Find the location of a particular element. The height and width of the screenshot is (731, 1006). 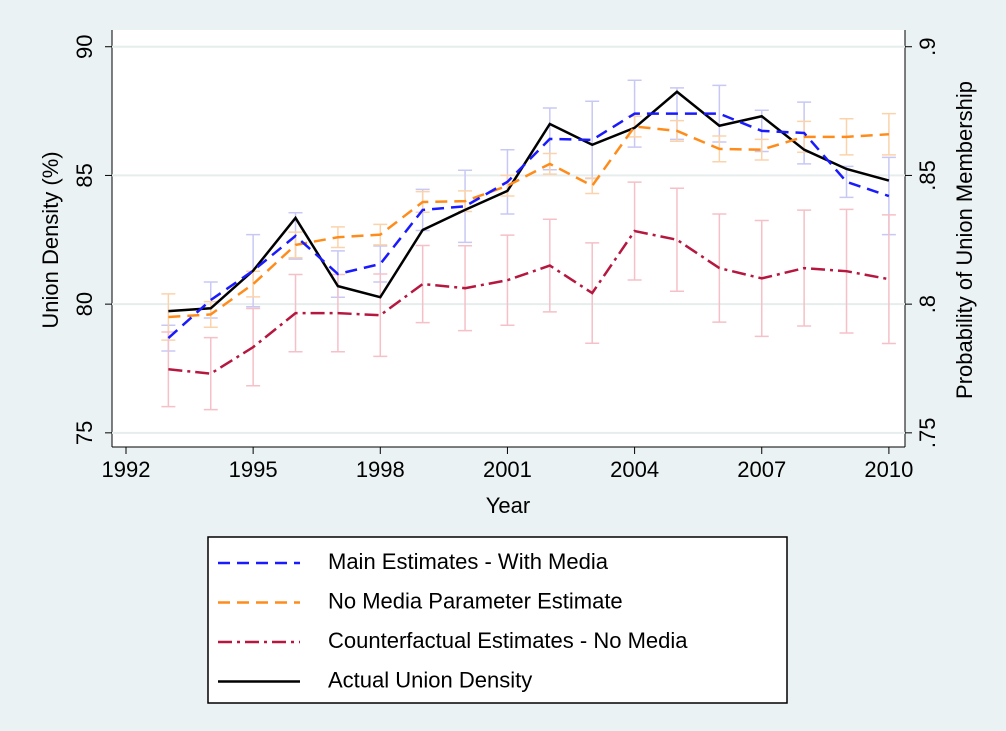

x-tick-label: 1995 is located at coordinates (253, 469).